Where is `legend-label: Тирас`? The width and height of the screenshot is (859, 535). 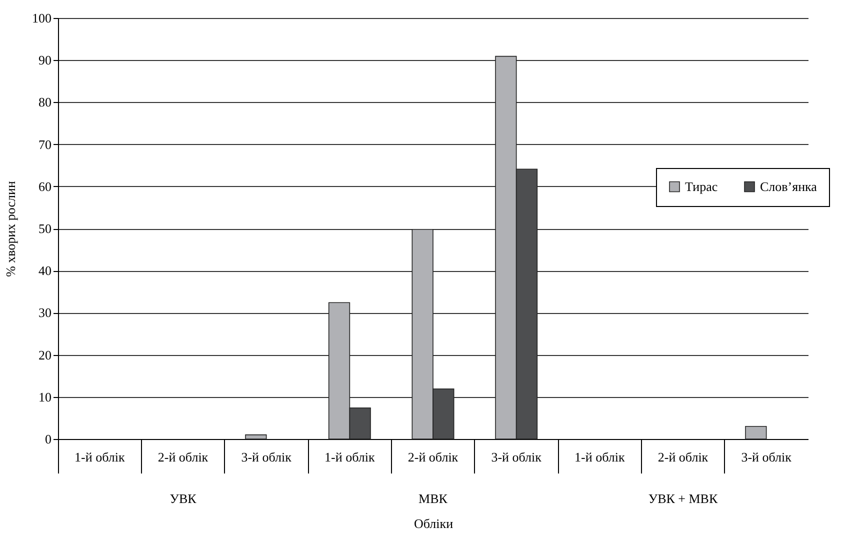
legend-label: Тирас is located at coordinates (701, 186).